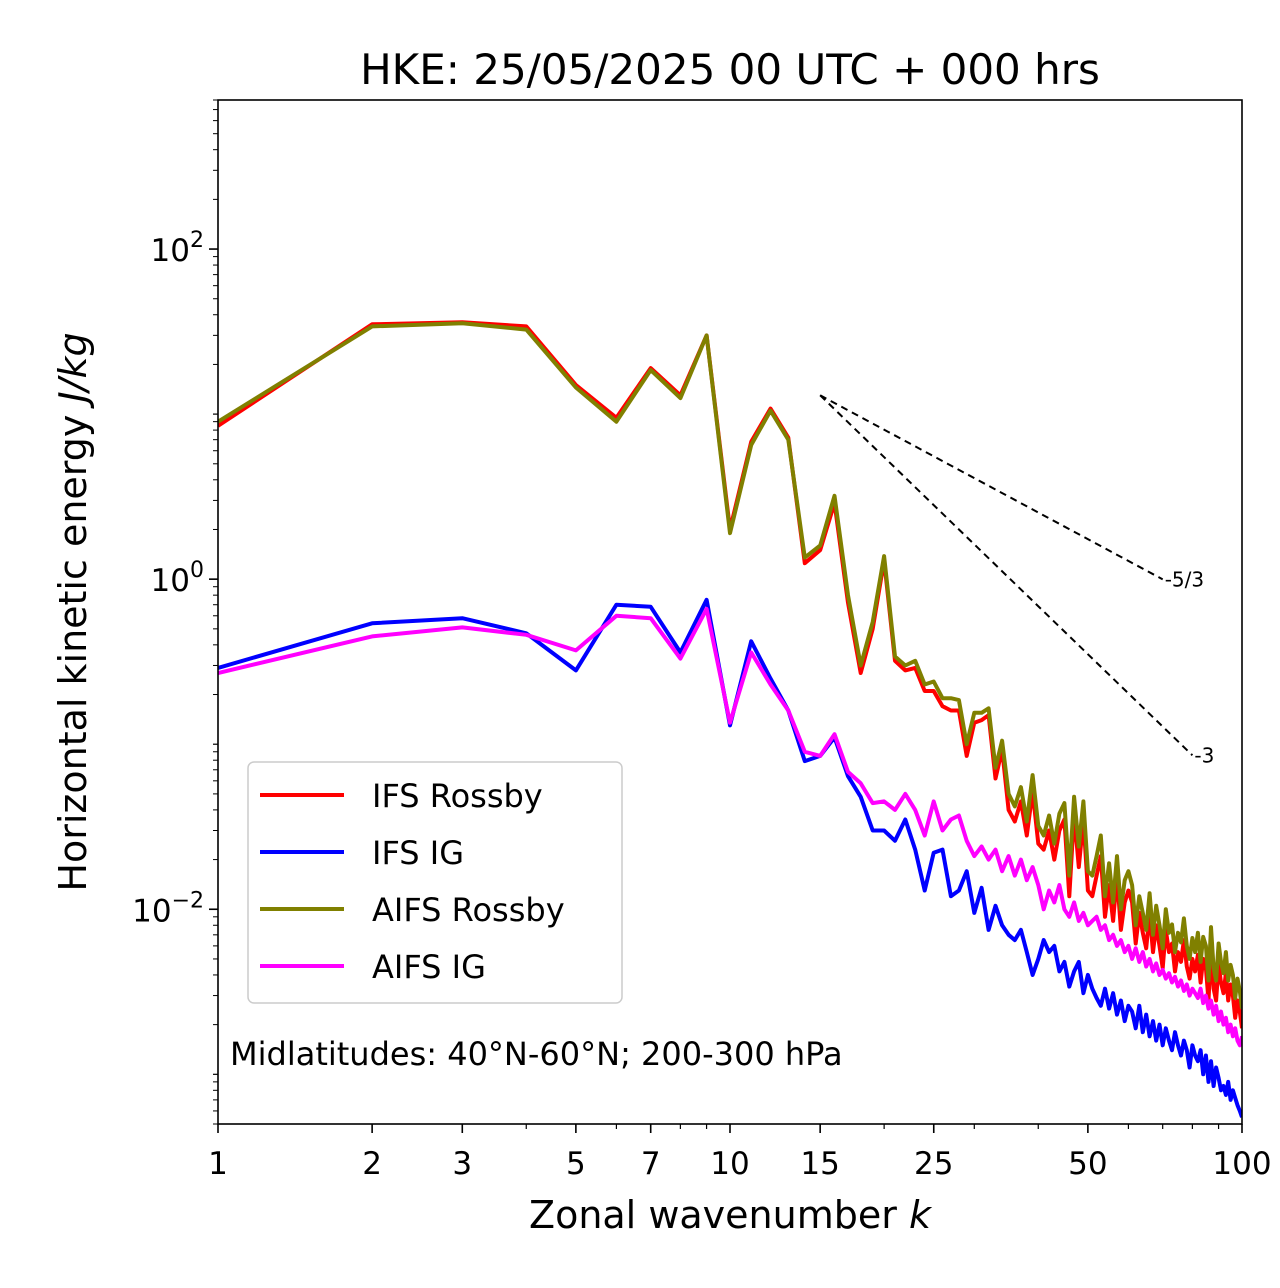  I want to click on reference-slope-label: -3, so click(1204, 755).